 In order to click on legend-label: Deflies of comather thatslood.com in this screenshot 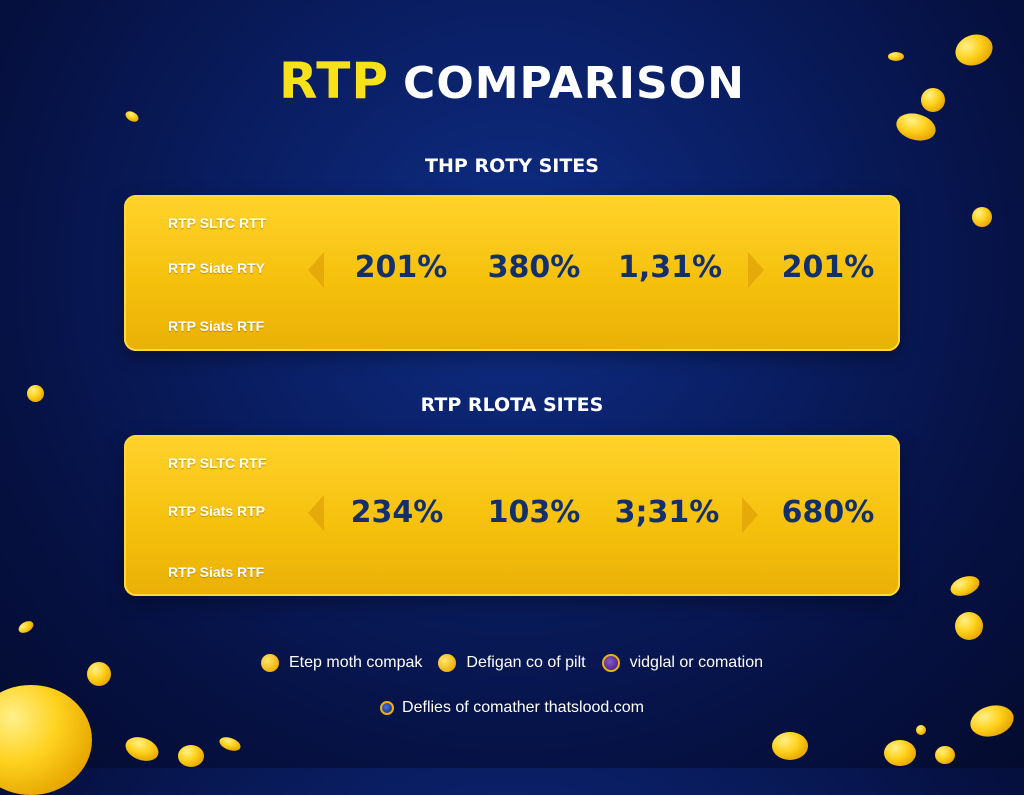, I will do `click(523, 707)`.